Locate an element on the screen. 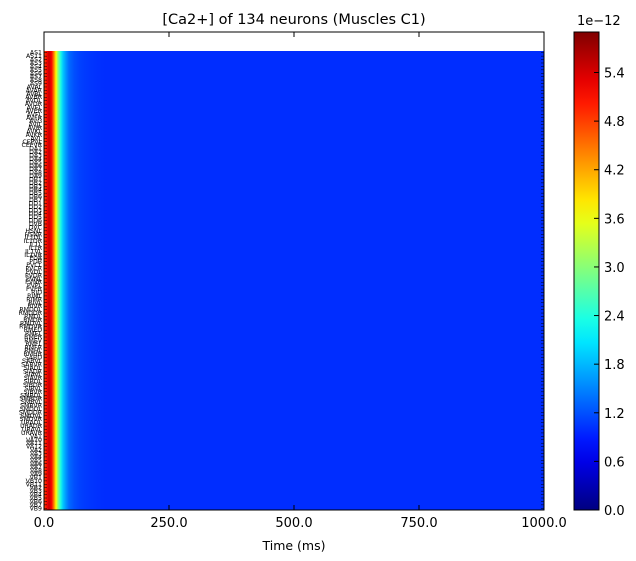  row-label: AVJL is located at coordinates (36, 125).